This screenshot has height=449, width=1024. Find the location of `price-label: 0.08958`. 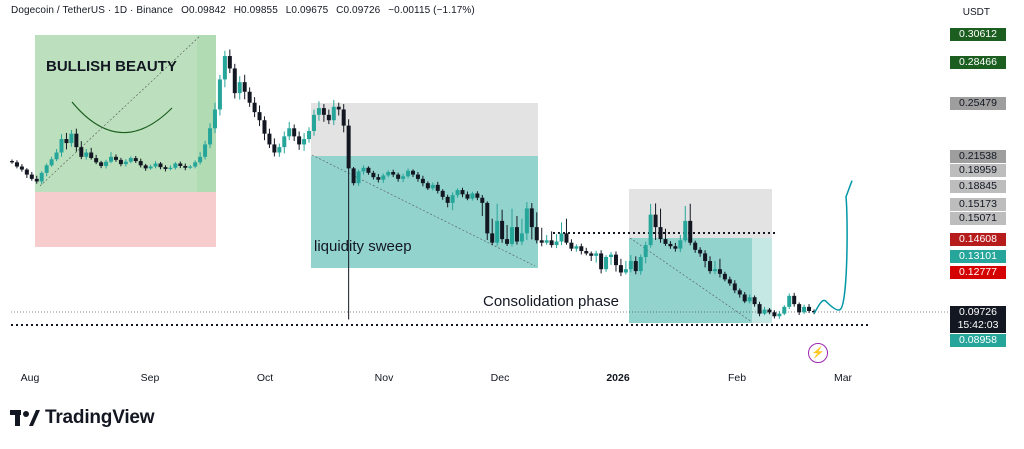

price-label: 0.08958 is located at coordinates (978, 340).